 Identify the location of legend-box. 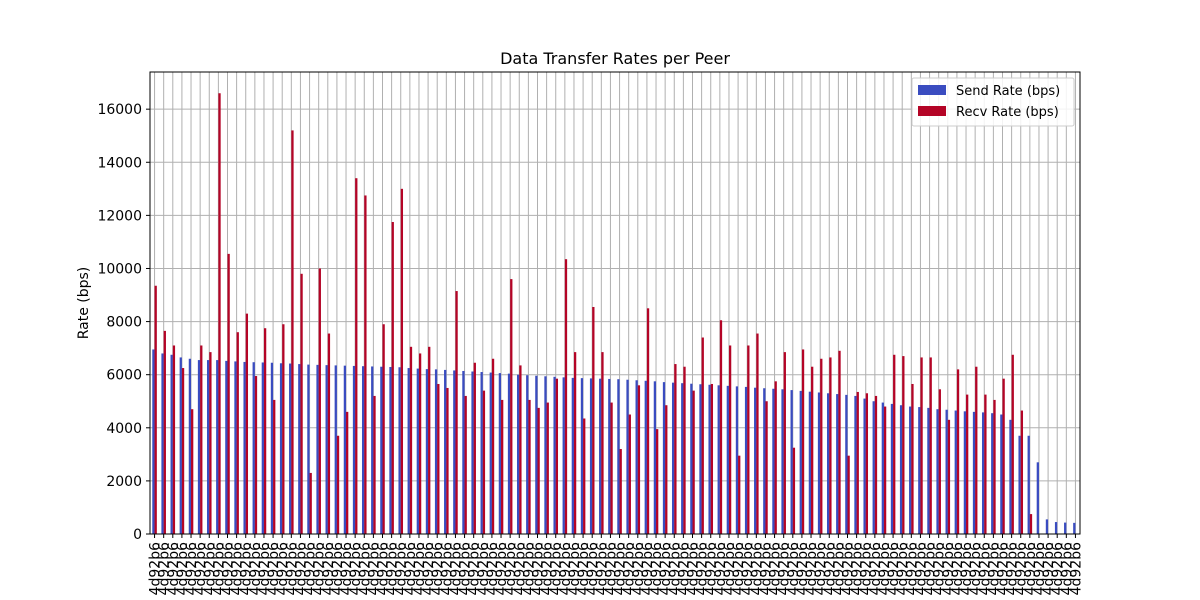
(993, 102).